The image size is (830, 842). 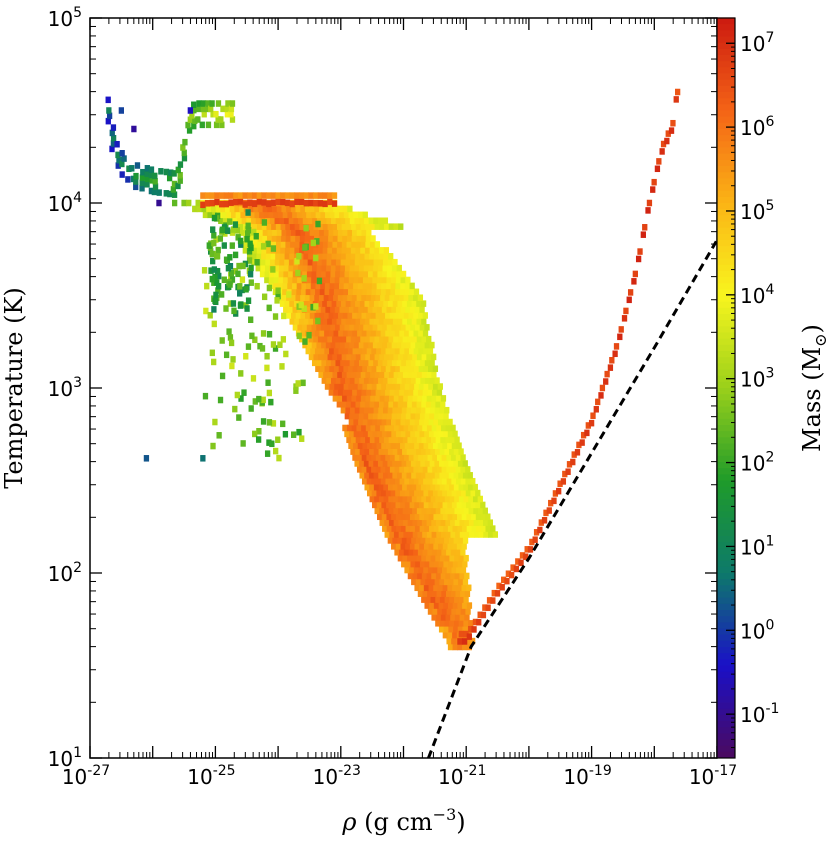 I want to click on colorbar-tick-label-base: 10, so click(x=752, y=212).